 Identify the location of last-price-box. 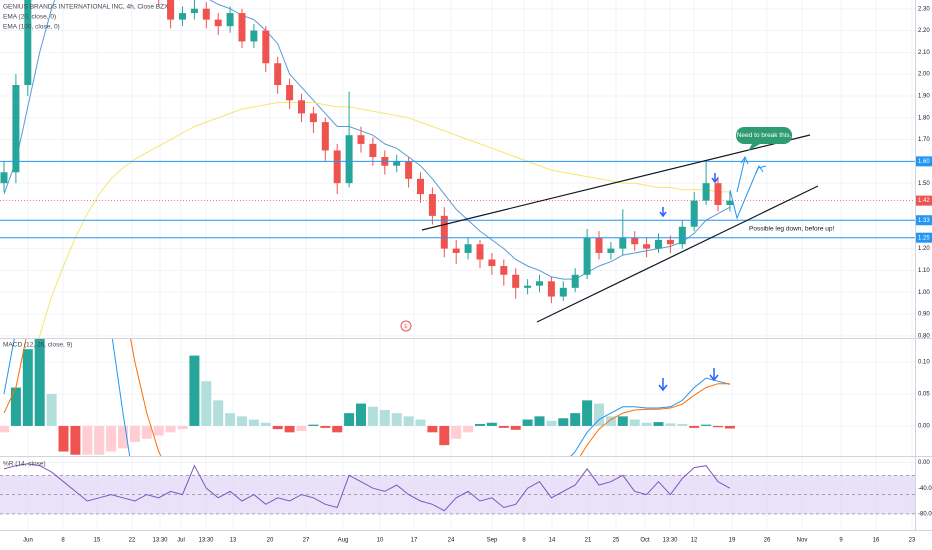
(923, 200).